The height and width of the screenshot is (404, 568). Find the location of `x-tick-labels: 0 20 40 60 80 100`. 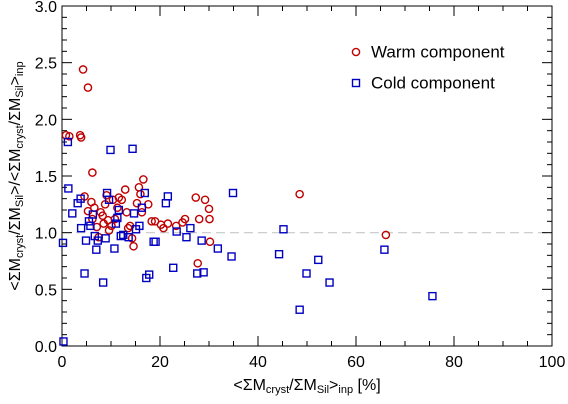

x-tick-labels: 0 20 40 60 80 100 is located at coordinates (312, 362).